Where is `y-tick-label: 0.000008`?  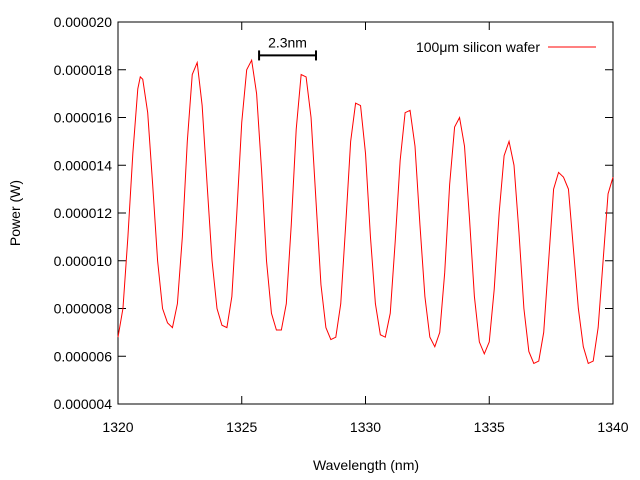
y-tick-label: 0.000008 is located at coordinates (83, 309).